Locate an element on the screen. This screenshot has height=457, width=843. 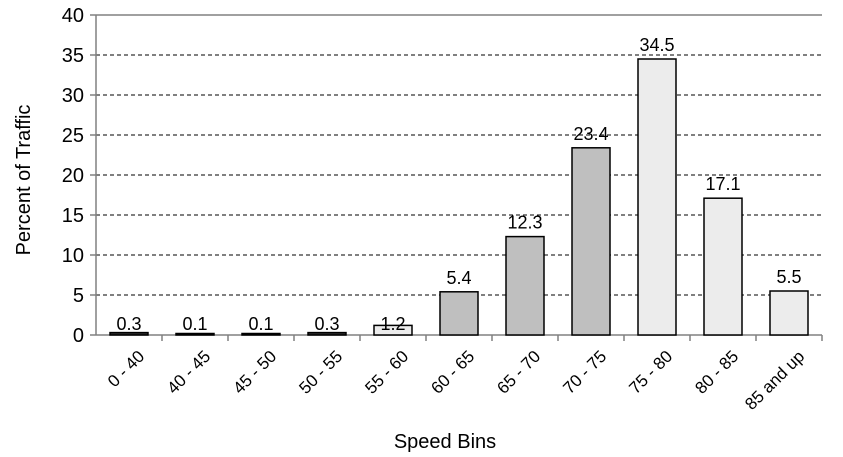
data-label-3: 0.3 is located at coordinates (326, 324).